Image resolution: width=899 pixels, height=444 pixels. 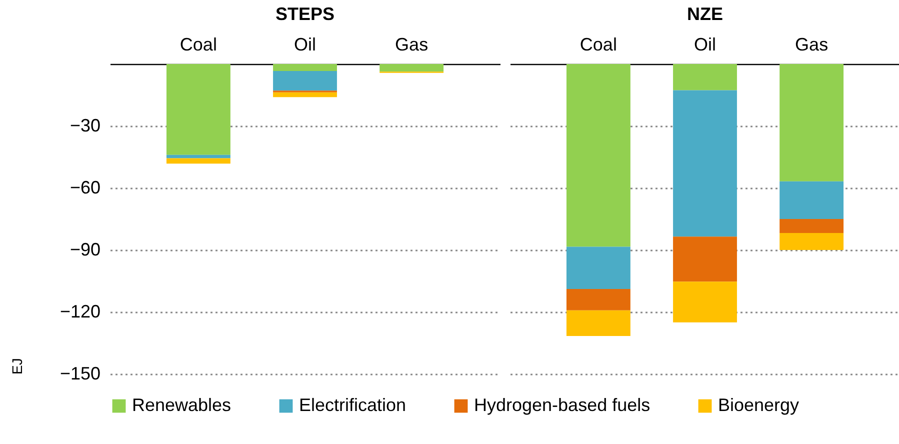 I want to click on y-tick-label: −30, so click(x=85, y=126).